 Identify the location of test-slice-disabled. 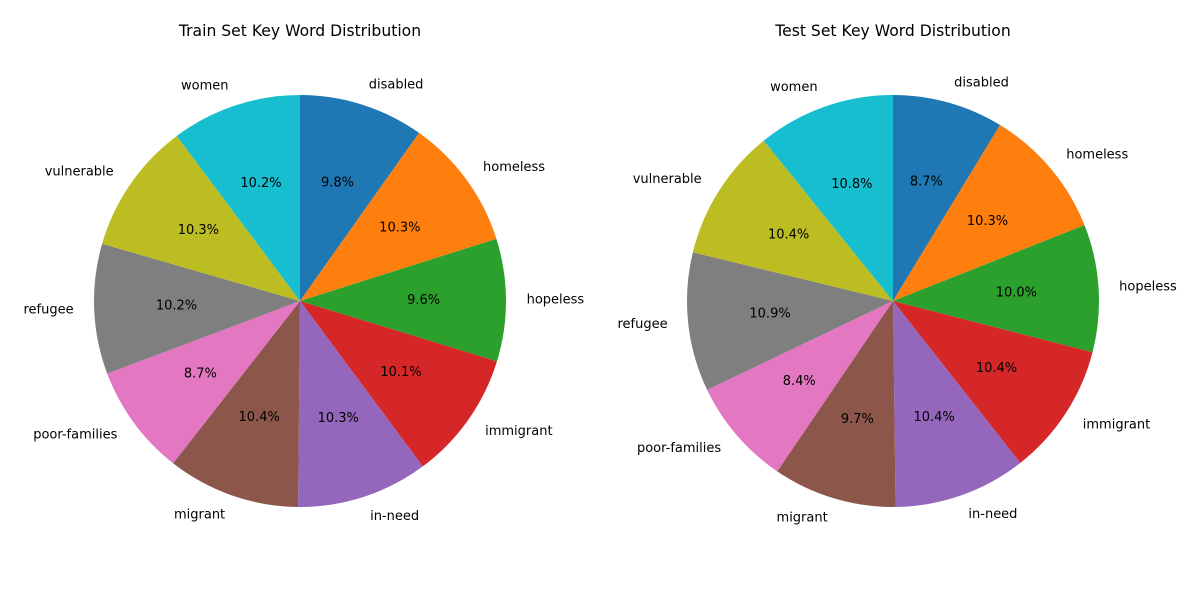
(947, 198).